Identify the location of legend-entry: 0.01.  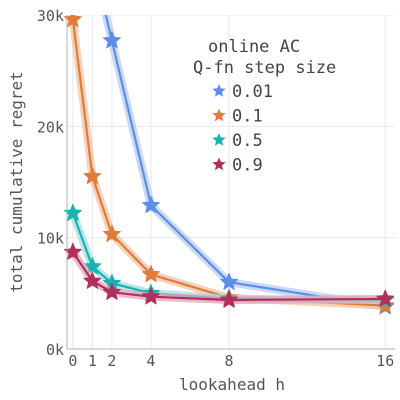
(242, 92).